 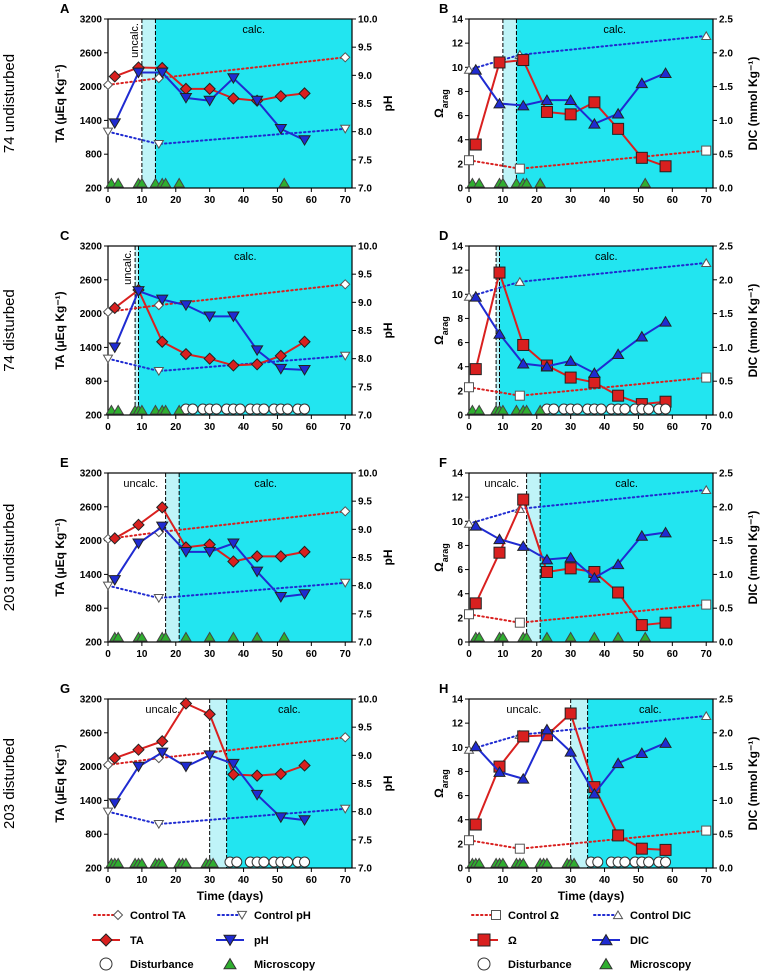 What do you see at coordinates (726, 700) in the screenshot?
I see `right-tick-label: 2.5` at bounding box center [726, 700].